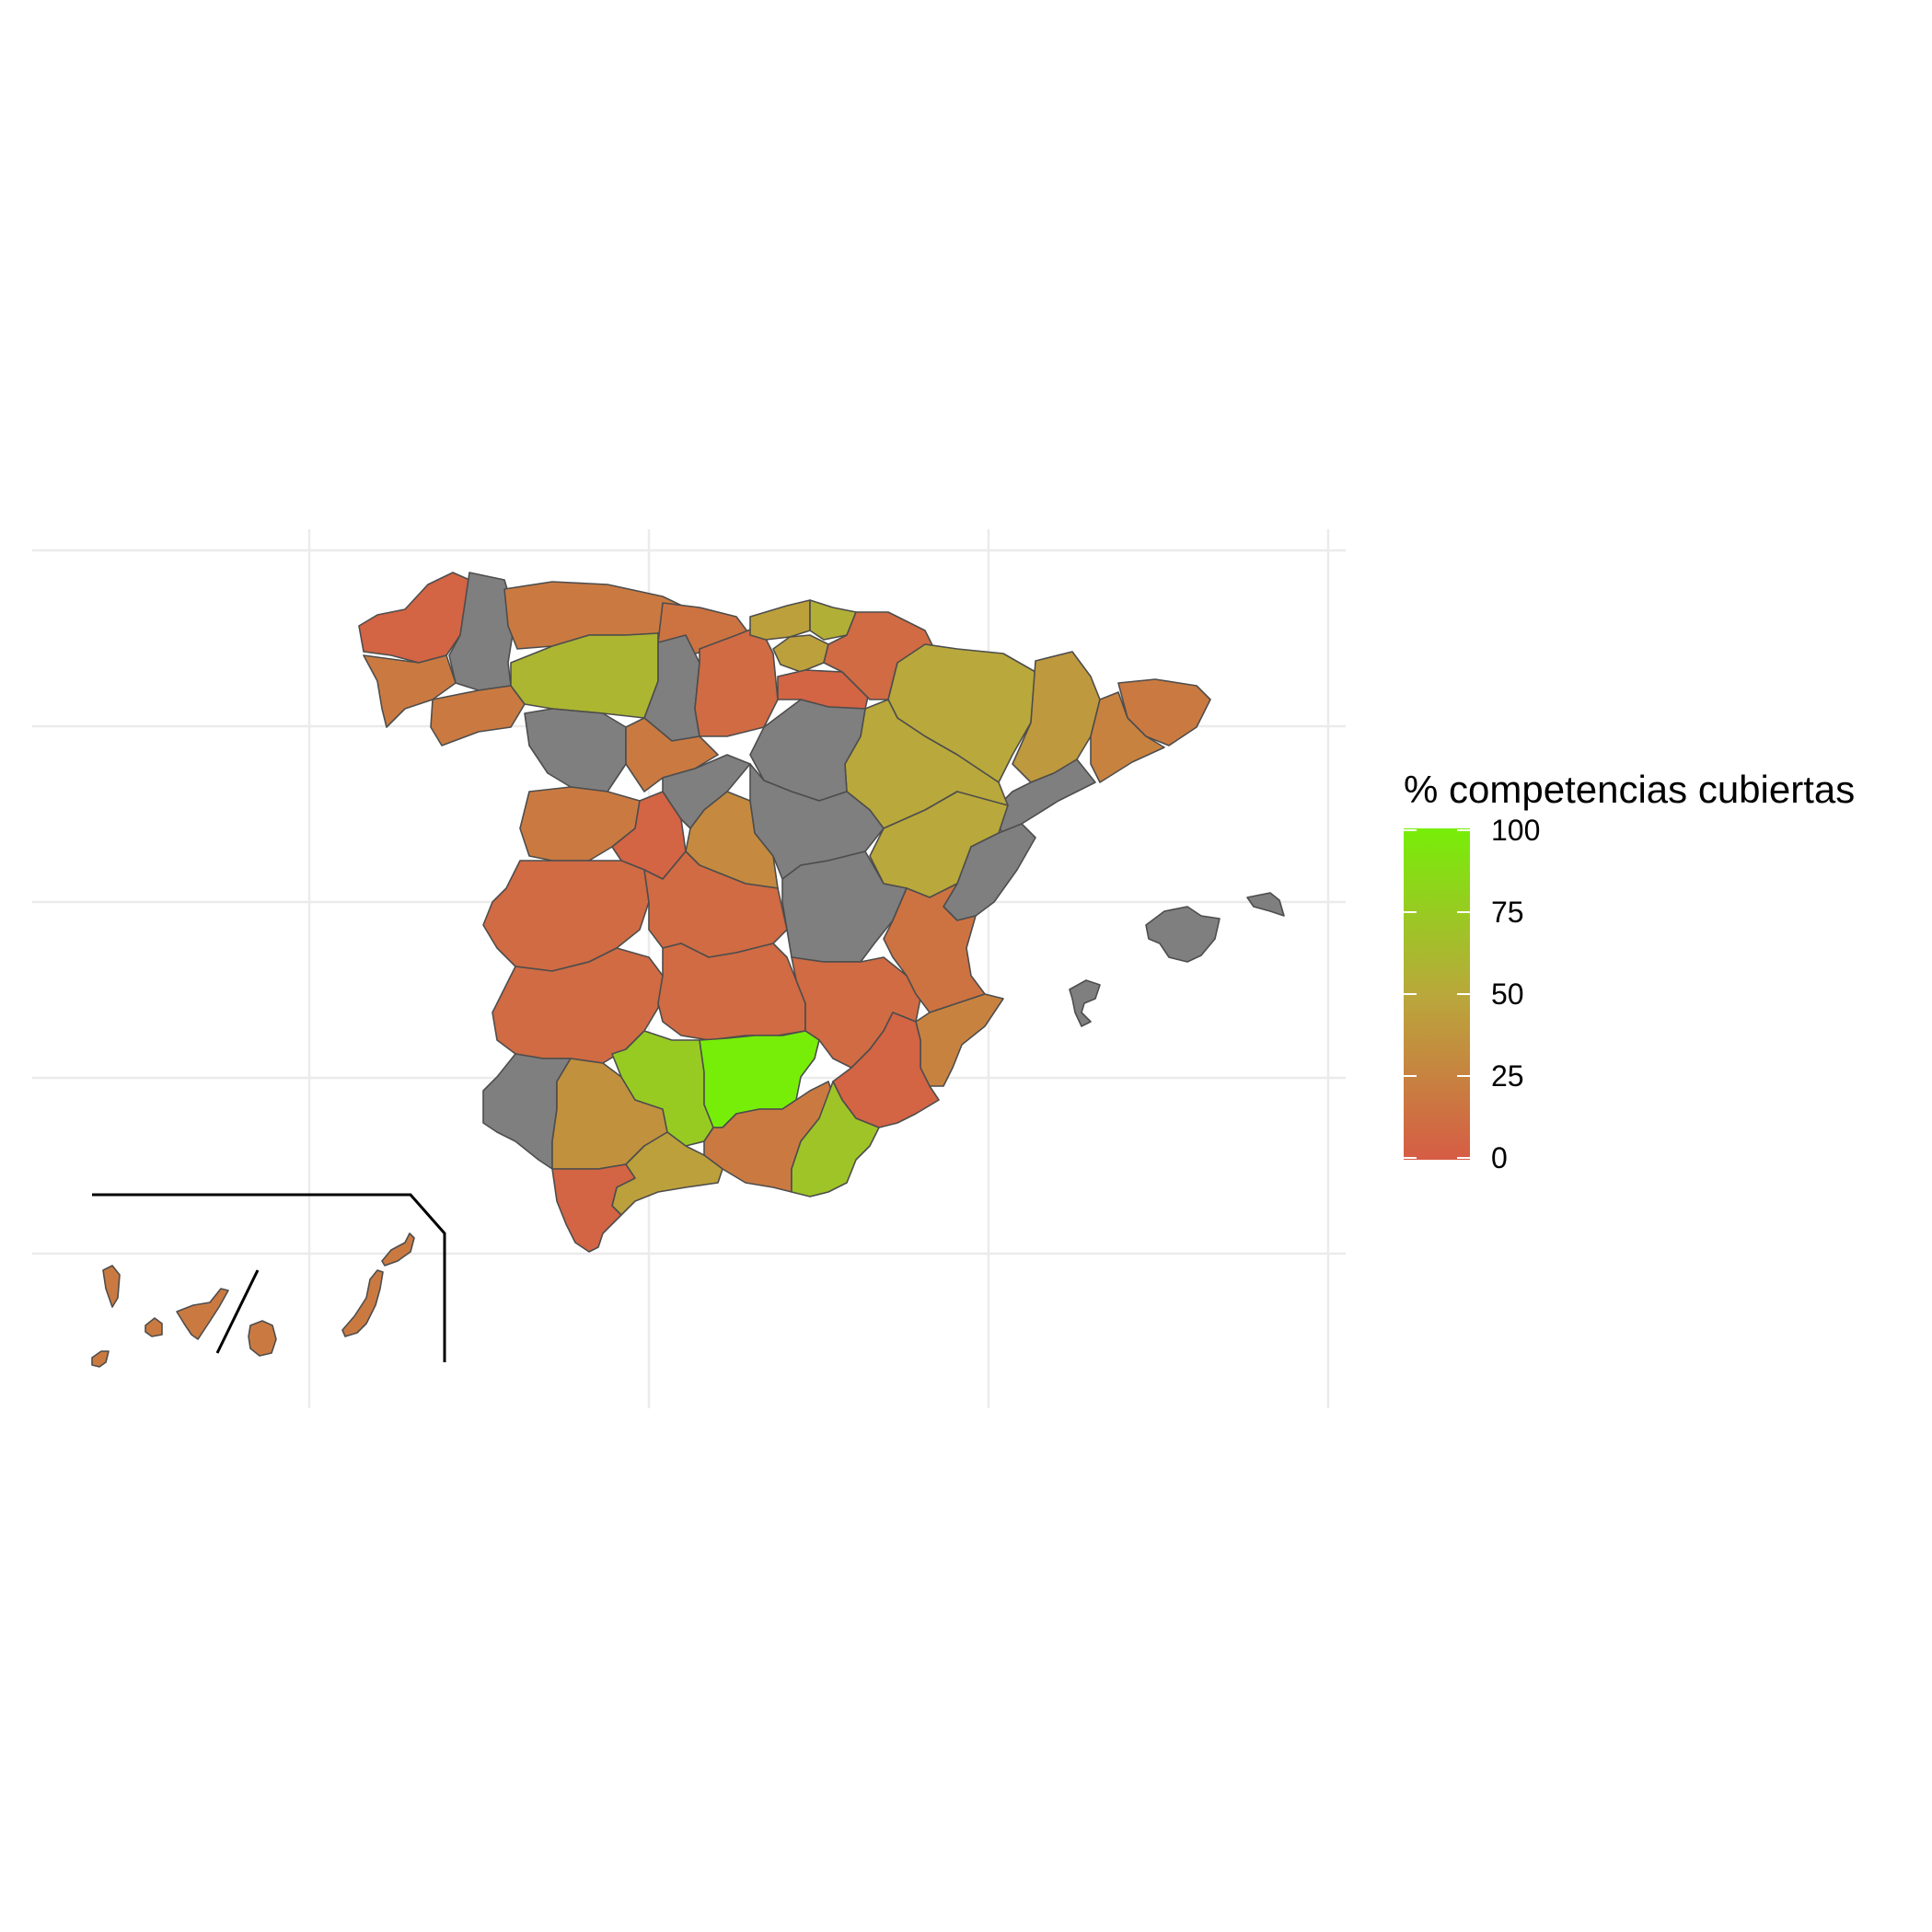 The height and width of the screenshot is (1932, 1932). I want to click on province-bizkaia, so click(780, 620).